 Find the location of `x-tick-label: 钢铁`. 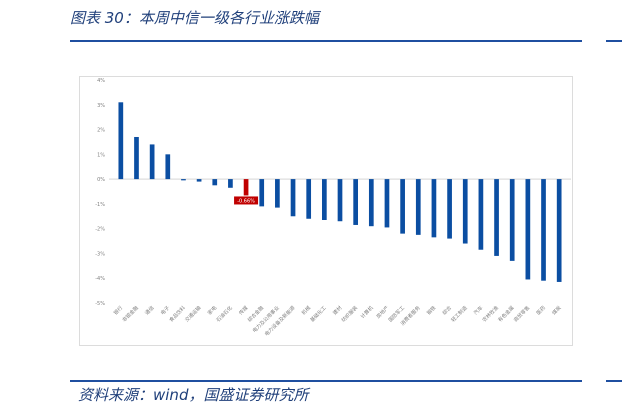

x-tick-label: 钢铁 is located at coordinates (431, 310).